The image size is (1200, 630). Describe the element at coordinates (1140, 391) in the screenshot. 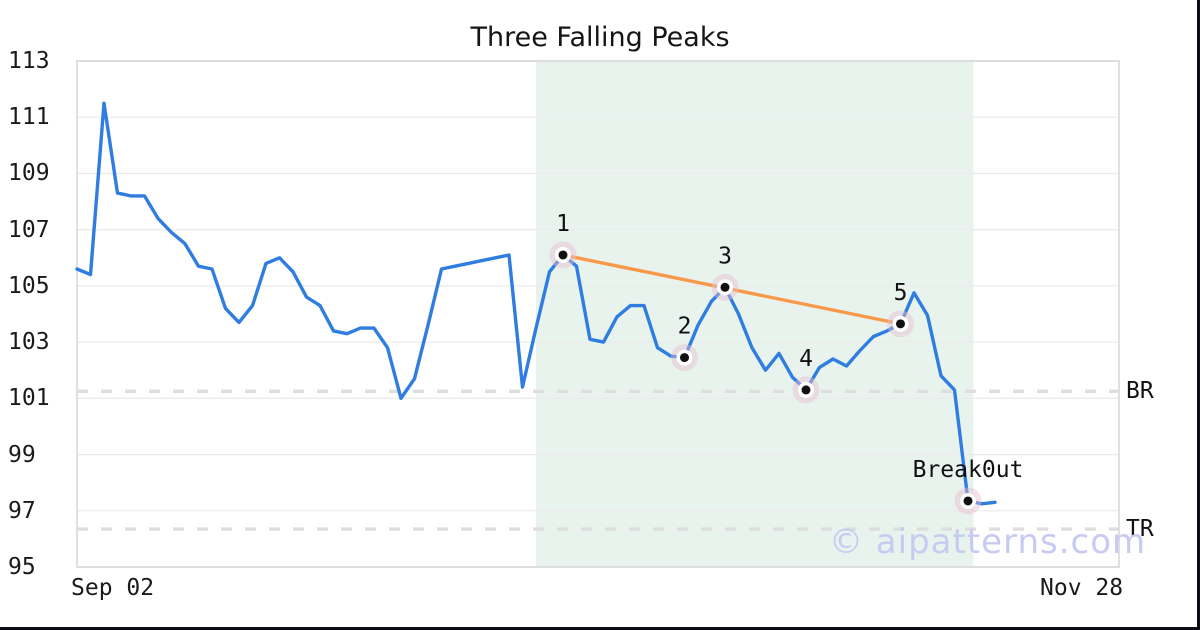

I see `level-label-BR: BR` at that location.